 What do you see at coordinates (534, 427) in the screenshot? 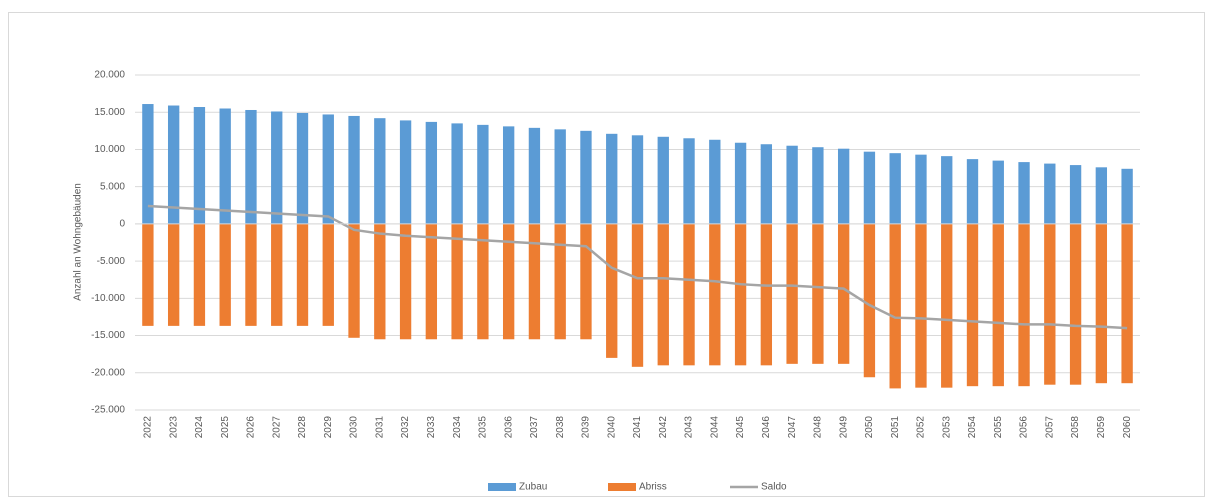
I see `x-tick-label: 2037` at bounding box center [534, 427].